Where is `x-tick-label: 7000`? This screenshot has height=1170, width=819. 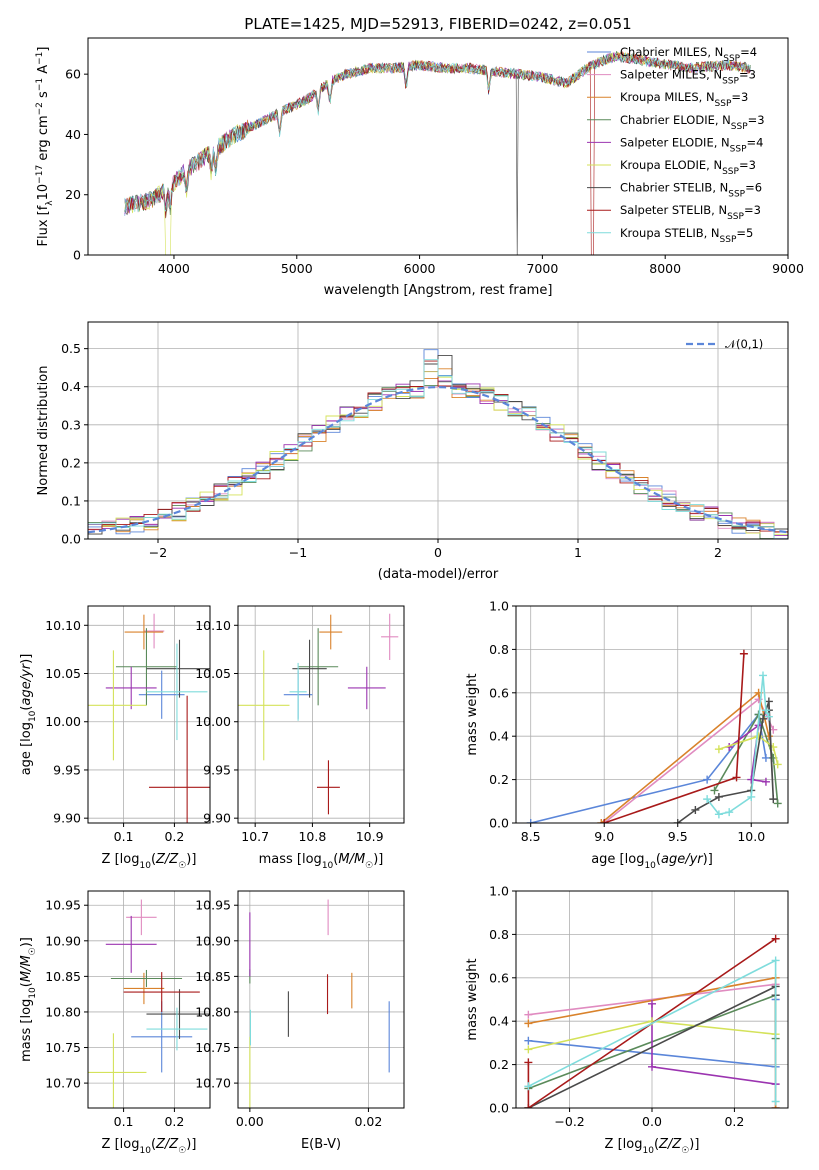
x-tick-label: 7000 is located at coordinates (542, 268).